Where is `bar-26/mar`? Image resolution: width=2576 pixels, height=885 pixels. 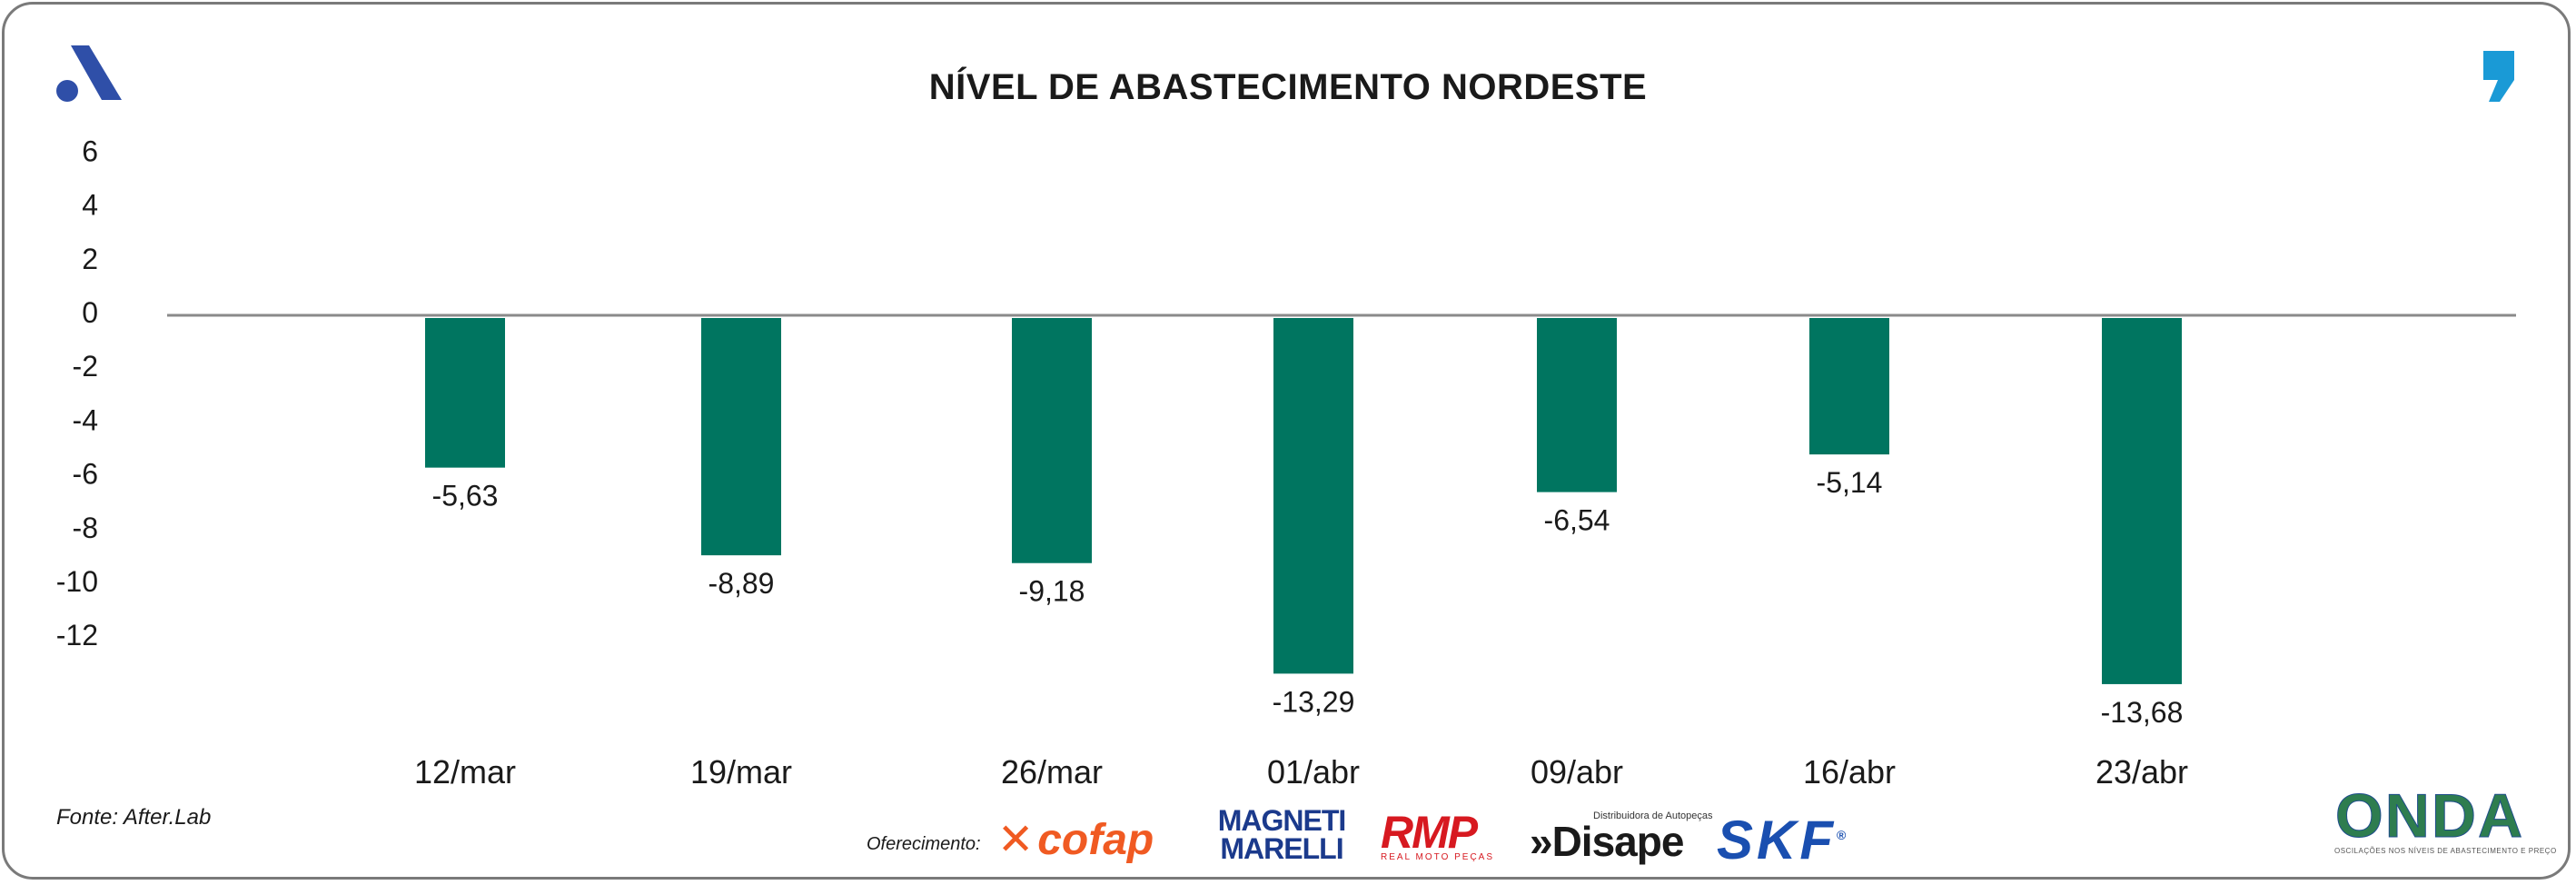 bar-26/mar is located at coordinates (1052, 440).